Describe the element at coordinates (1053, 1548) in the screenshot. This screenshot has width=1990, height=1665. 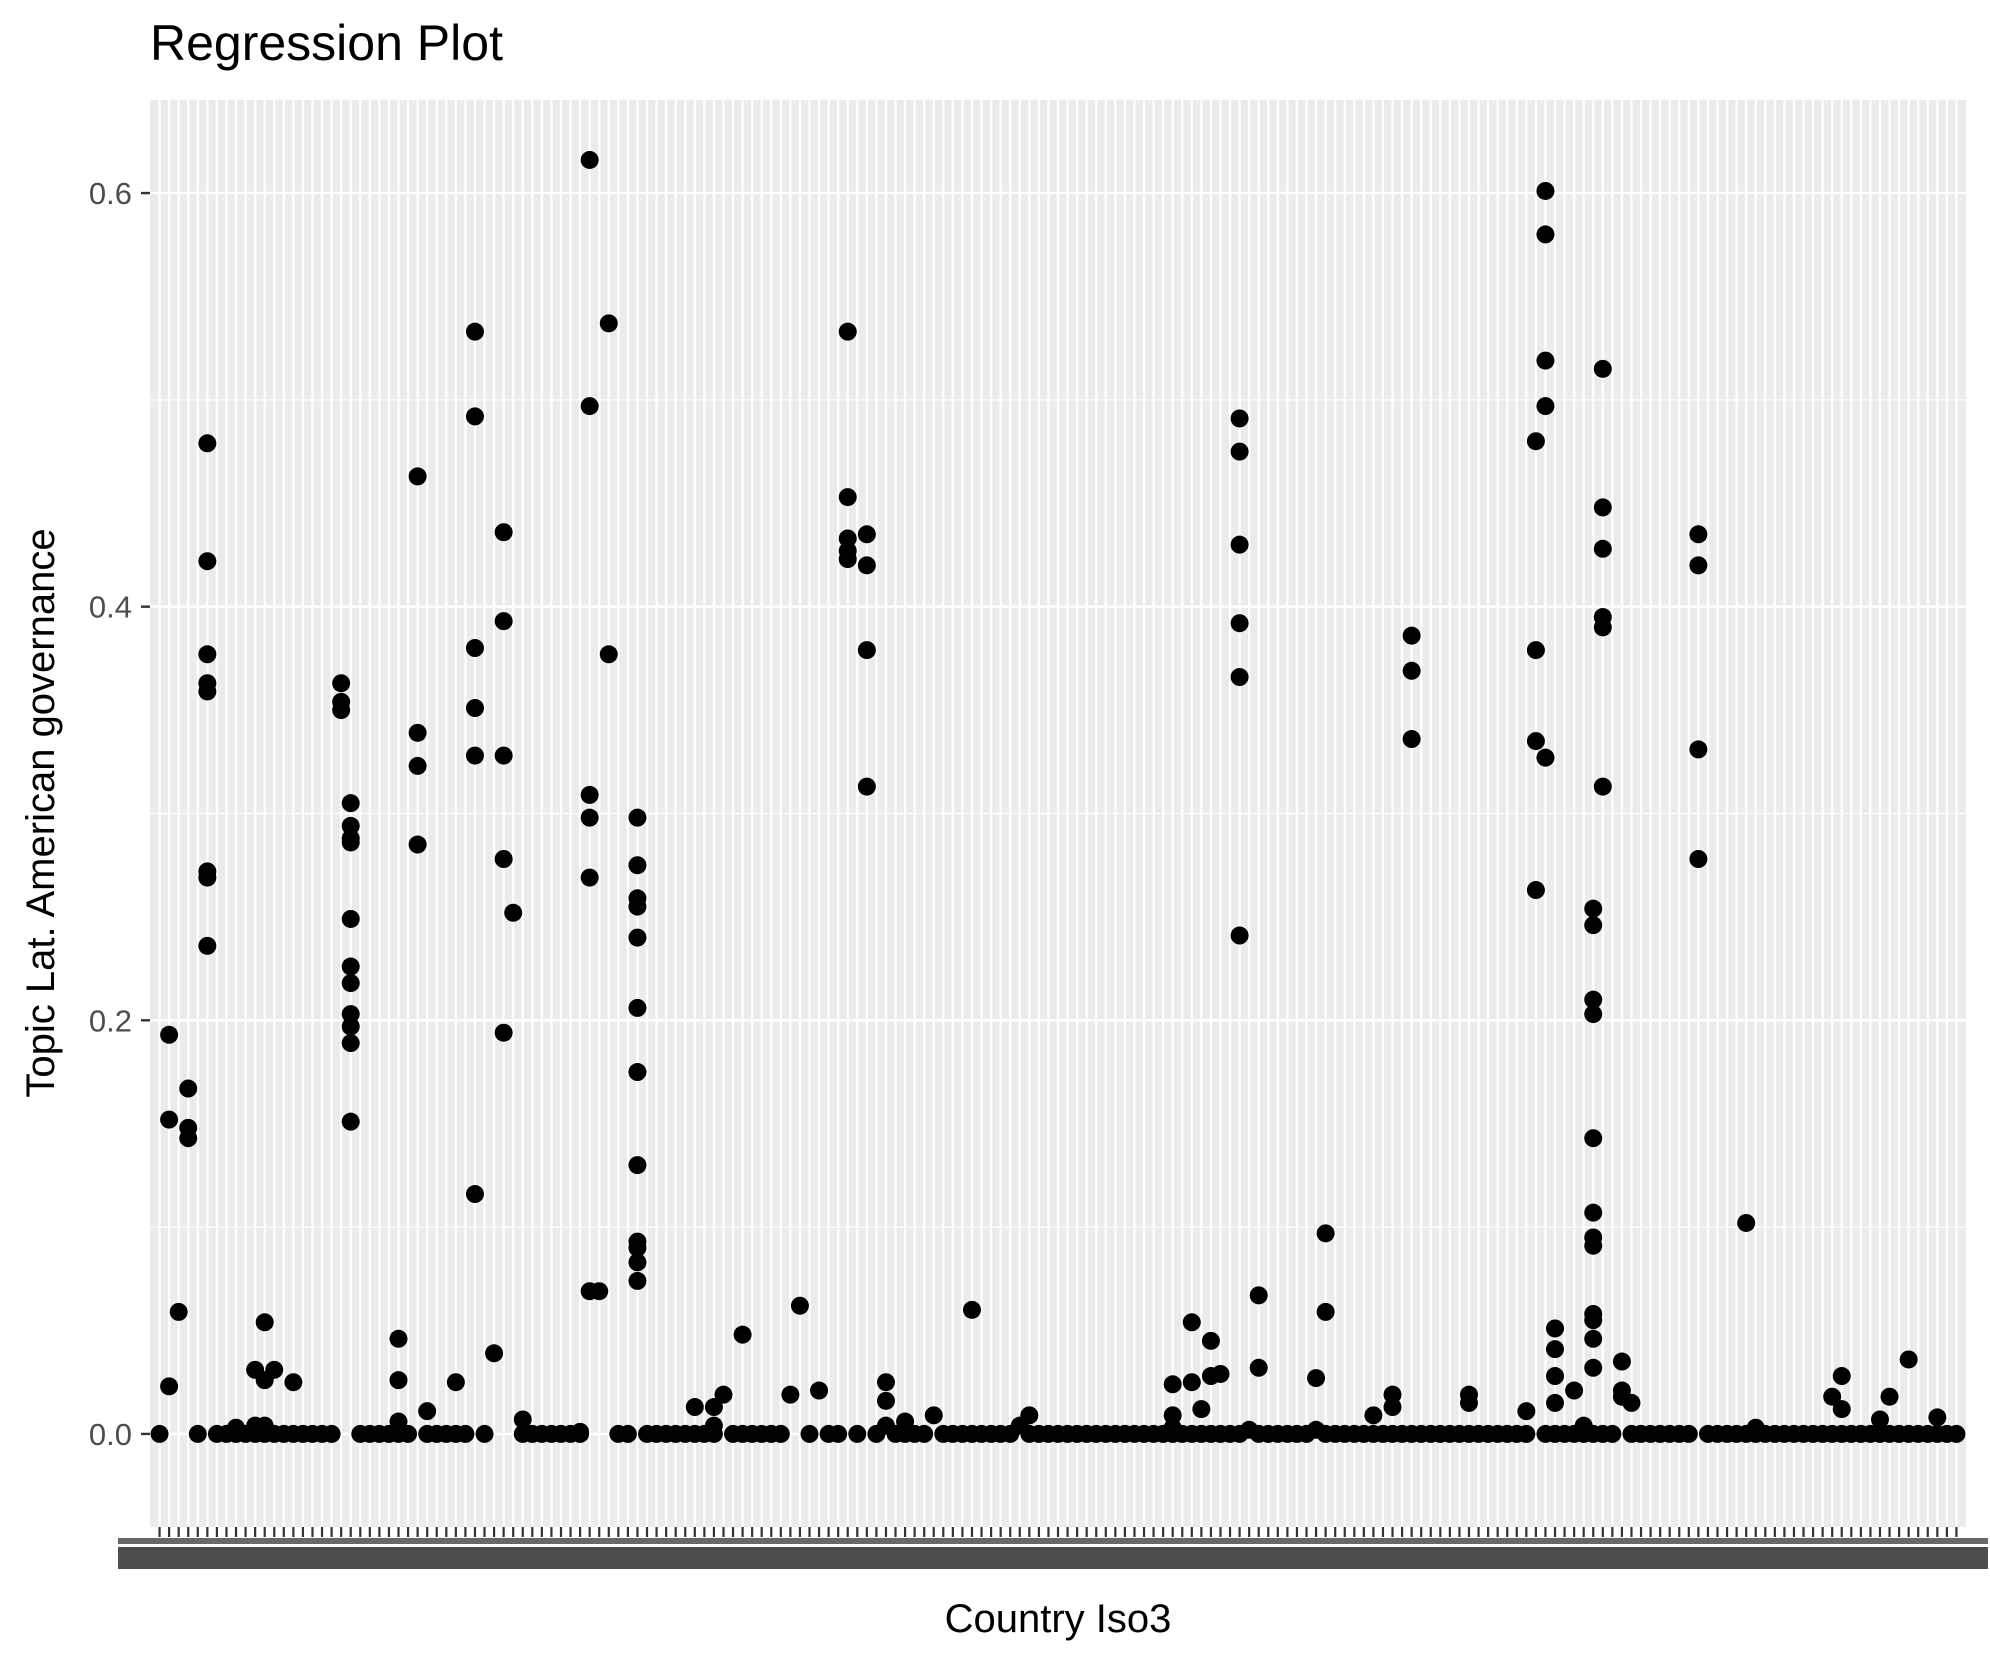
I see `x-axis` at that location.